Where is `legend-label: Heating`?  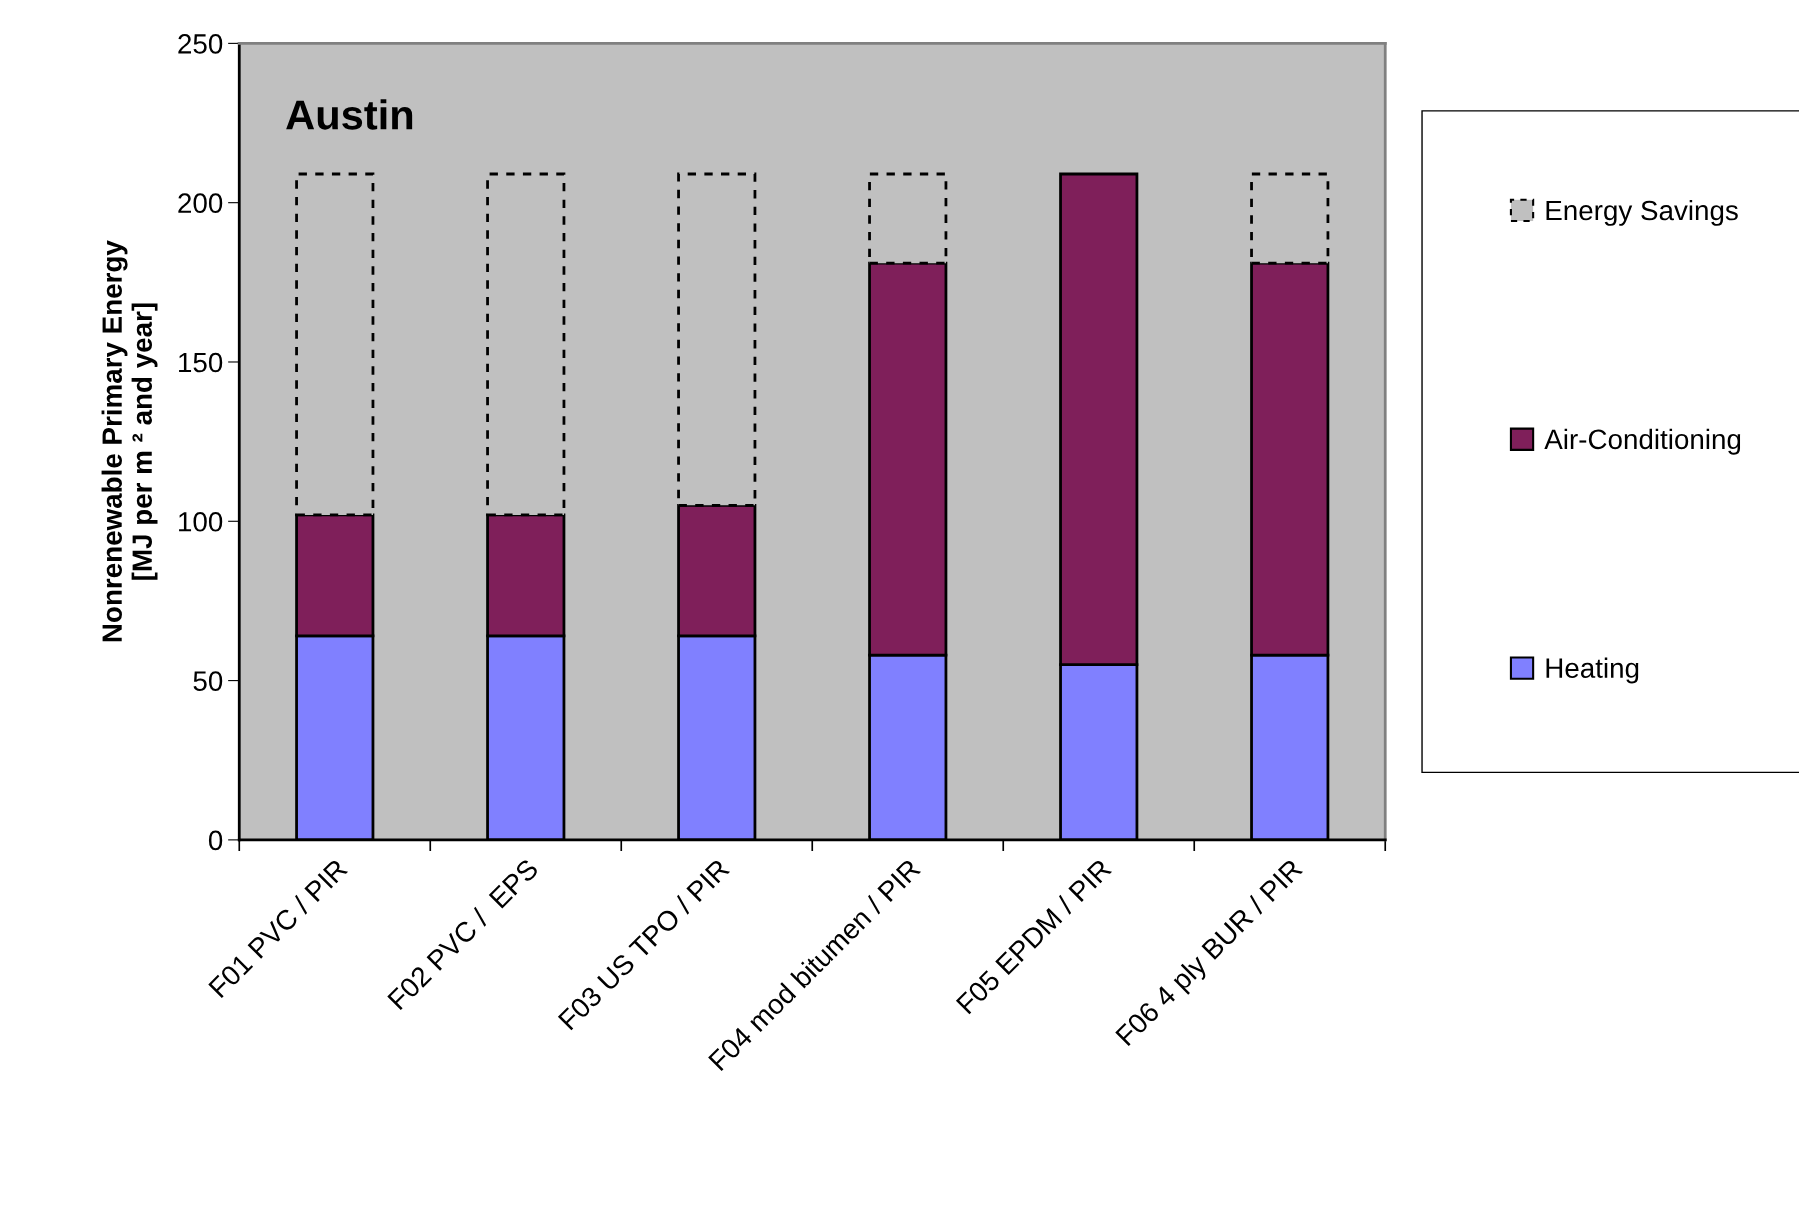 legend-label: Heating is located at coordinates (1592, 670).